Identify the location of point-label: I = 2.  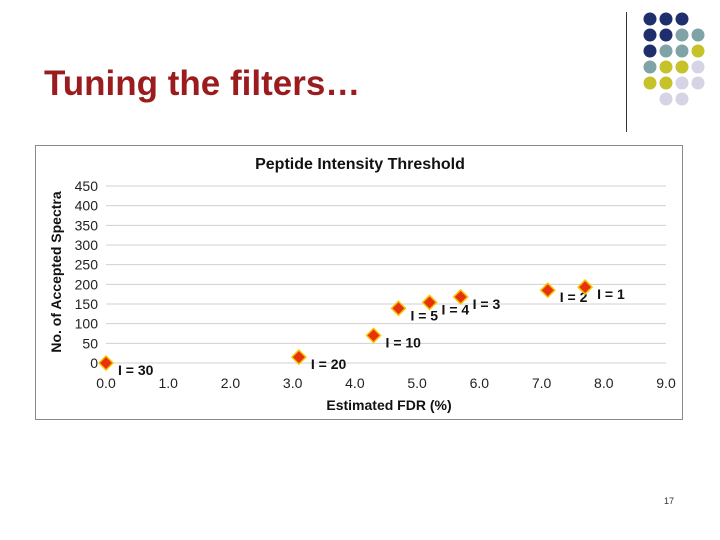
(574, 297).